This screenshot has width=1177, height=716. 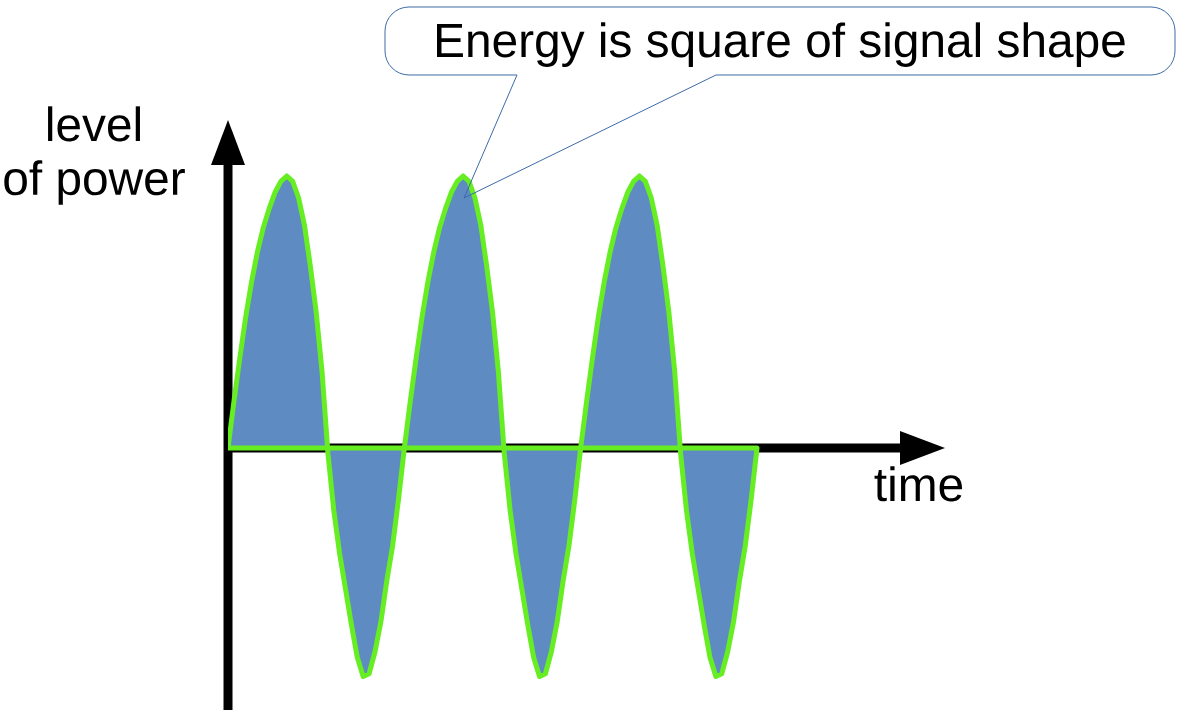 I want to click on y-axis-title: level of power, so click(x=94, y=155).